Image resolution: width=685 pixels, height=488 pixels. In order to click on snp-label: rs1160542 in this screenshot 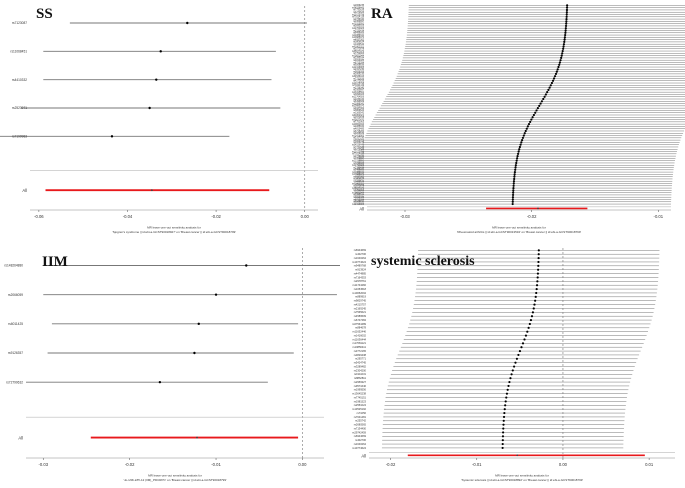, I will do `click(358, 113)`.